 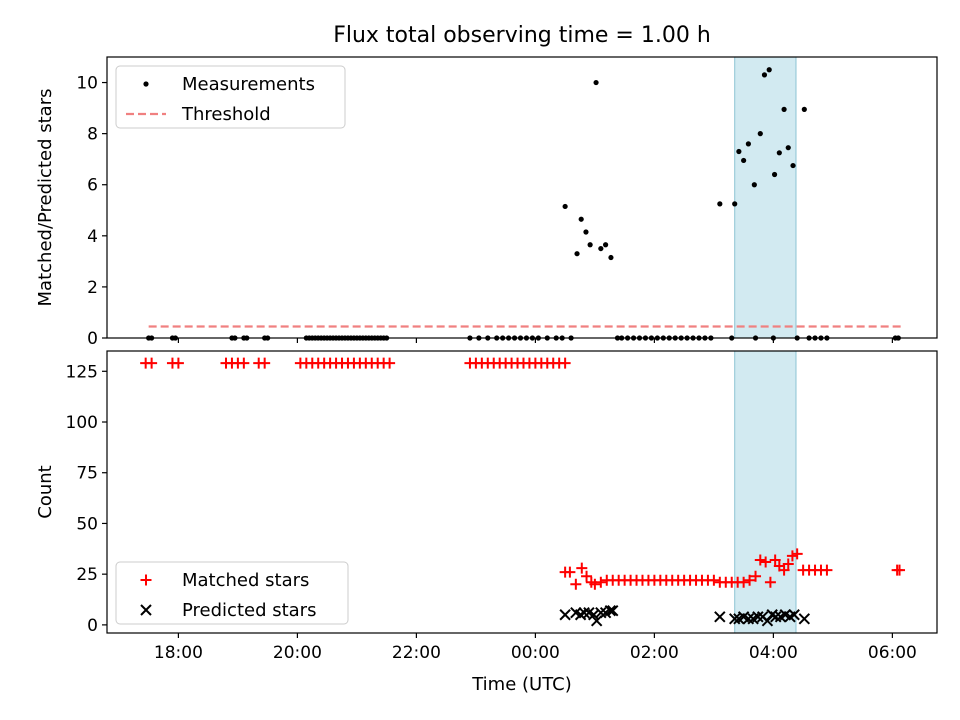 I want to click on y-tick-label: 6, so click(x=92, y=186).